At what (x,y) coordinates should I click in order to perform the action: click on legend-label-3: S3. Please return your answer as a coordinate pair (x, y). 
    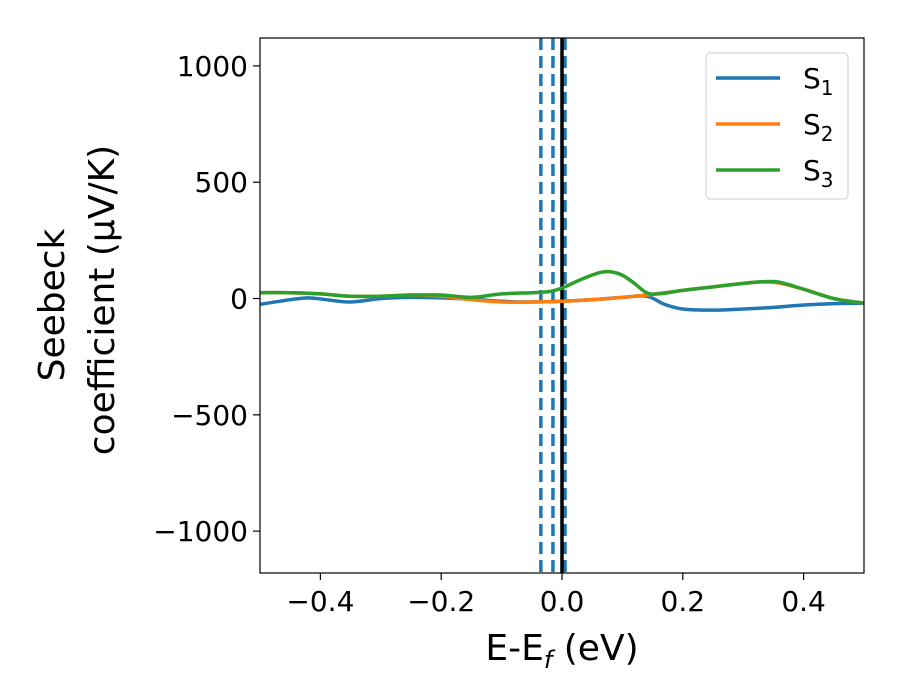
    Looking at the image, I should click on (818, 173).